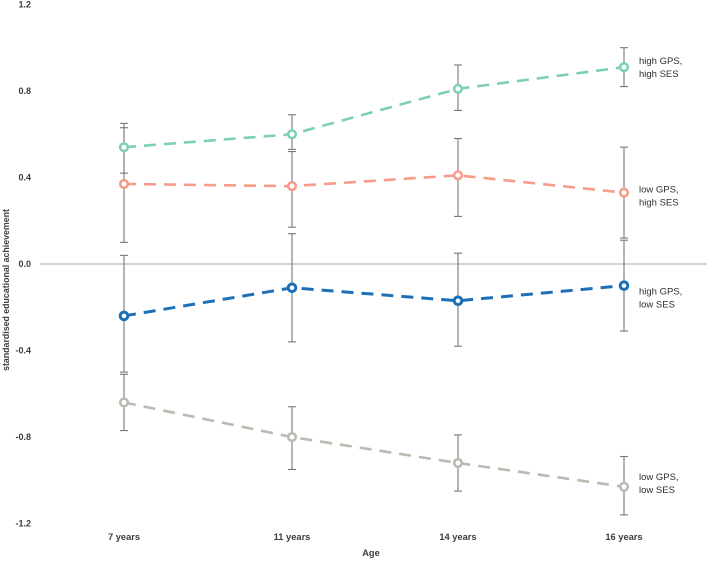 Image resolution: width=709 pixels, height=564 pixels. Describe the element at coordinates (23, 524) in the screenshot. I see `y-tick-label: -1.2` at that location.